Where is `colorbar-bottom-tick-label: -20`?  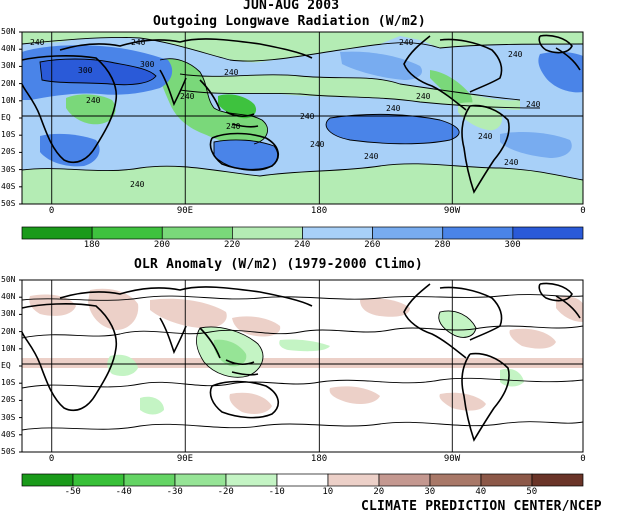
colorbar-bottom-tick-label: -20 is located at coordinates (225, 492).